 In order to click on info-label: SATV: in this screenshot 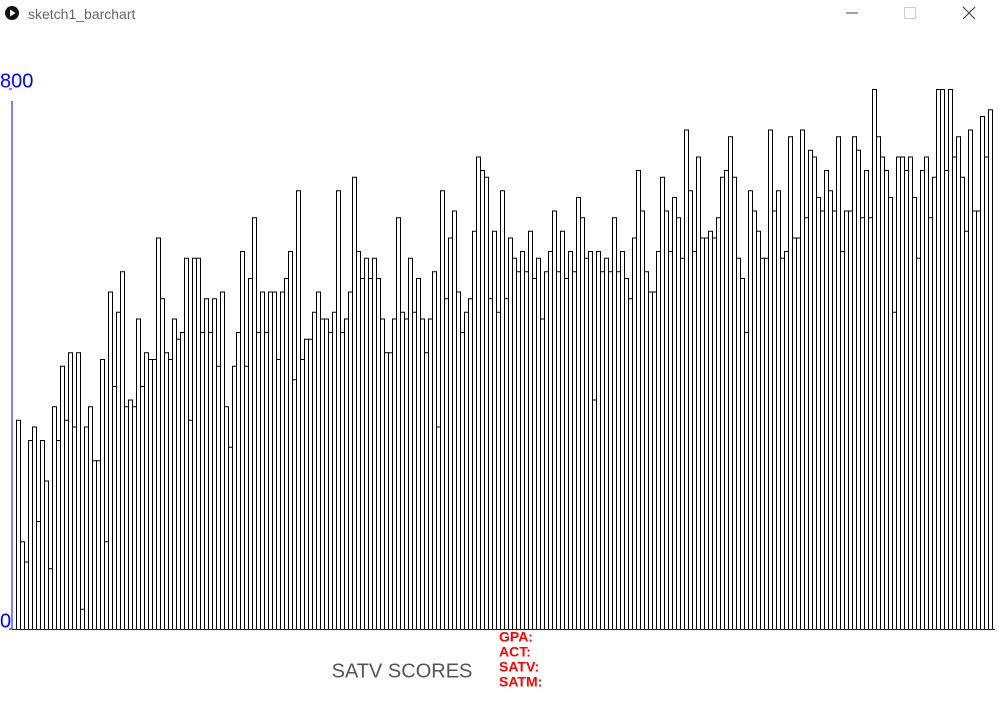, I will do `click(519, 667)`.